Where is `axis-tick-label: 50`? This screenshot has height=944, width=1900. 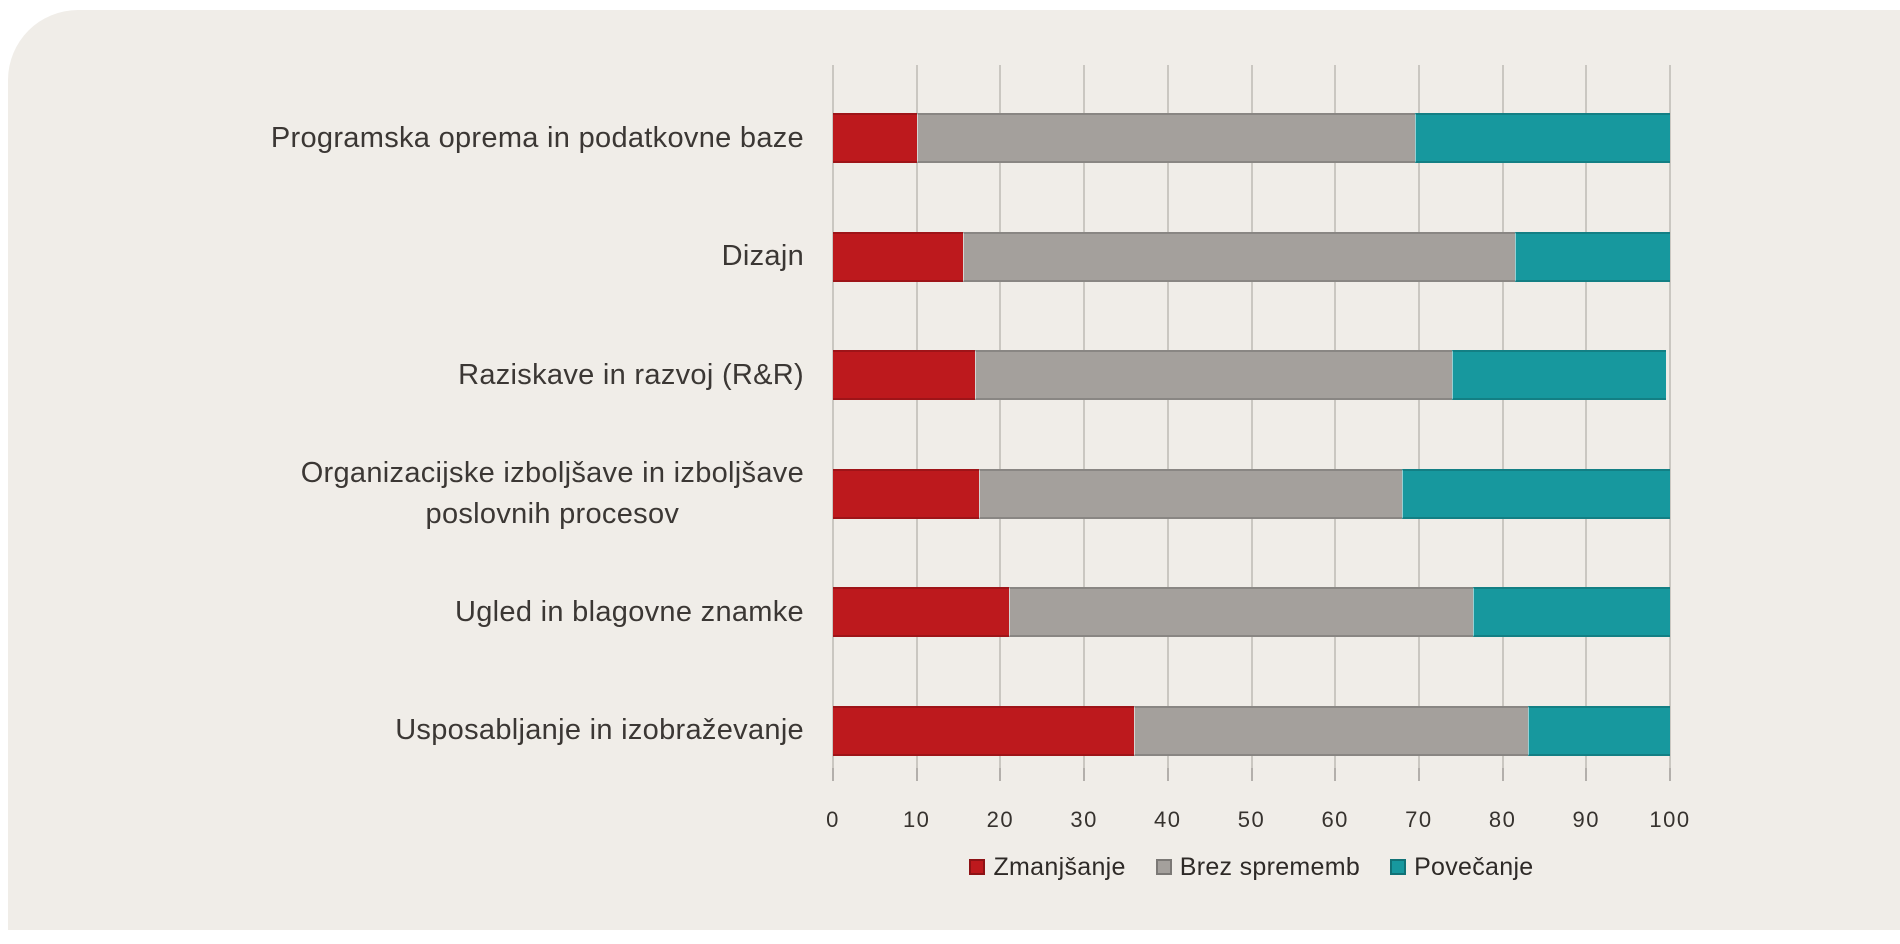 axis-tick-label: 50 is located at coordinates (1251, 819).